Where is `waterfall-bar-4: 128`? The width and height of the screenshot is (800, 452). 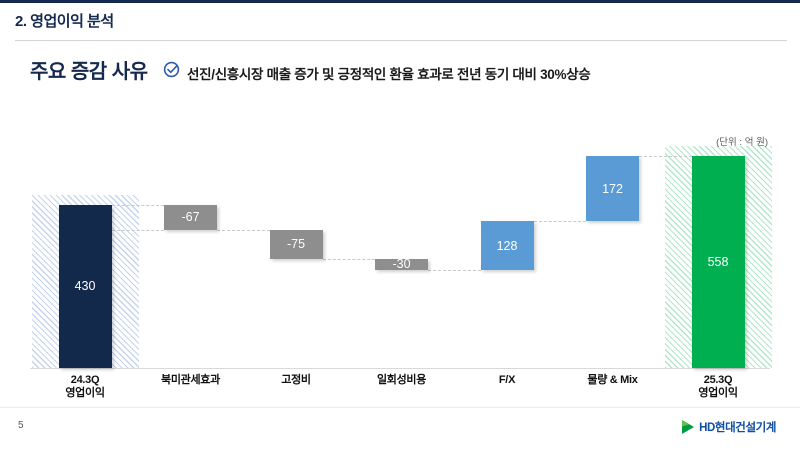
waterfall-bar-4: 128 is located at coordinates (507, 245).